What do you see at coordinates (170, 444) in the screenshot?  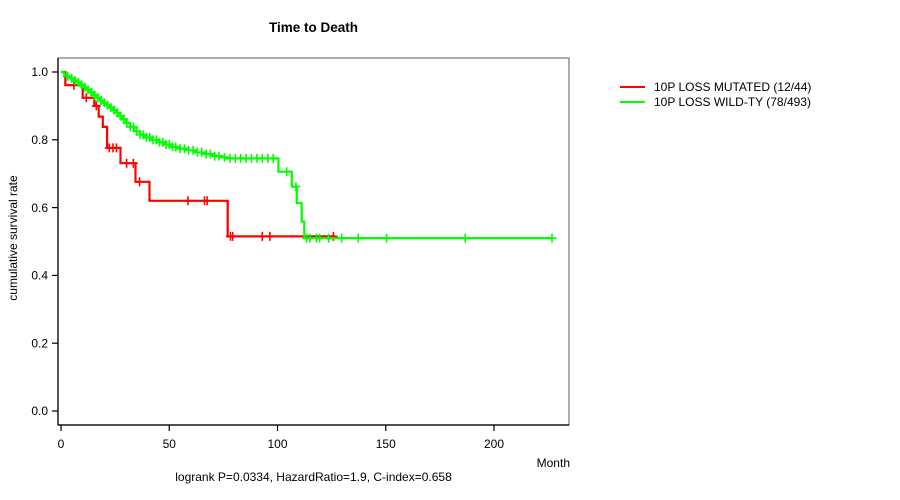 I see `x-tick-label: 50` at bounding box center [170, 444].